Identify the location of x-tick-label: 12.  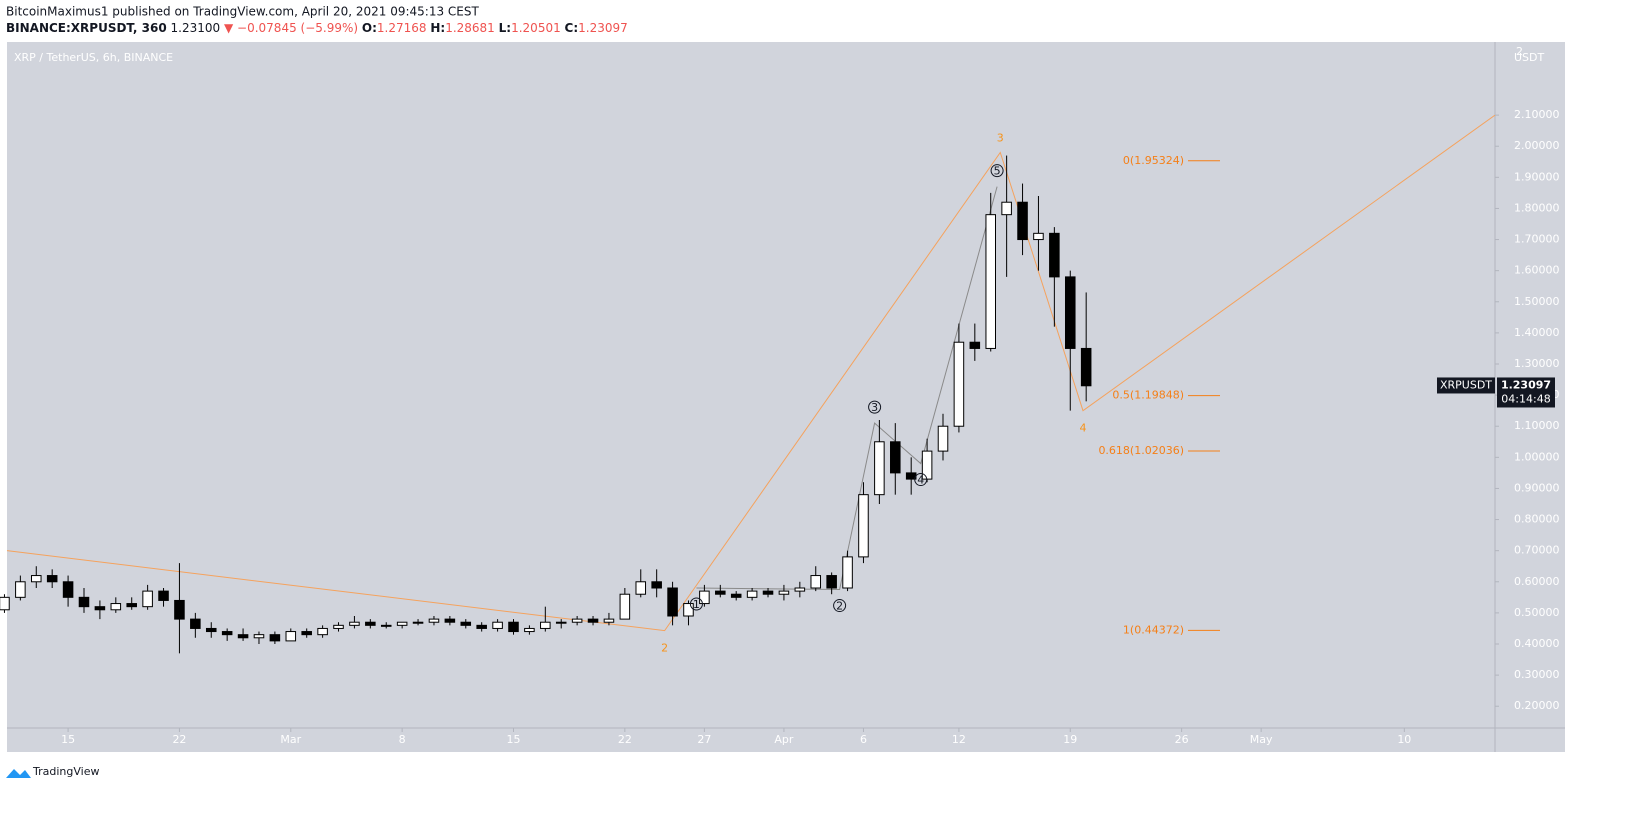
(959, 739).